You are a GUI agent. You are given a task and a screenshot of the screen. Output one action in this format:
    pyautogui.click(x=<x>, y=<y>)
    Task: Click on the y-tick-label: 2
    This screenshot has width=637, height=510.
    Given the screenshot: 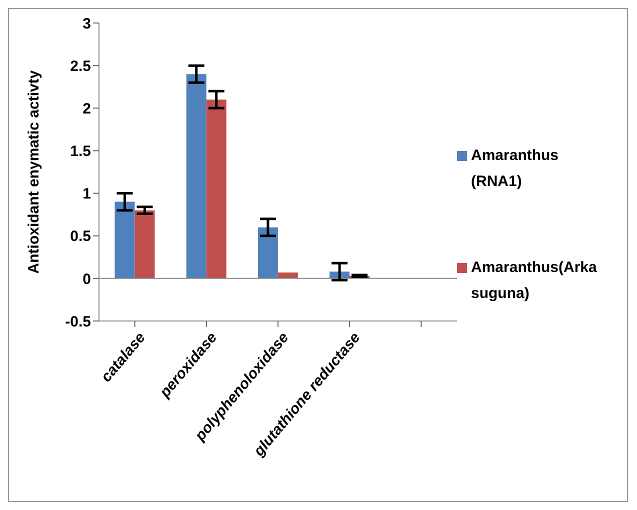 What is the action you would take?
    pyautogui.click(x=86, y=109)
    